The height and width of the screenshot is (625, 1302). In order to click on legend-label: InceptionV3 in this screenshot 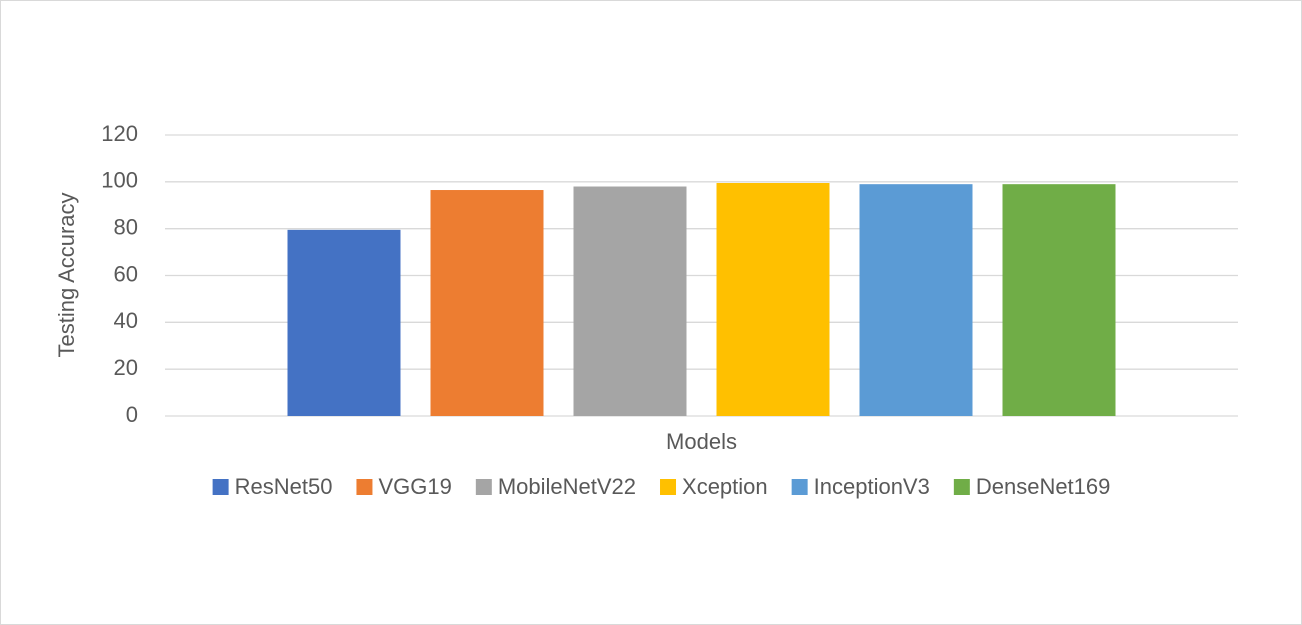, I will do `click(872, 486)`.